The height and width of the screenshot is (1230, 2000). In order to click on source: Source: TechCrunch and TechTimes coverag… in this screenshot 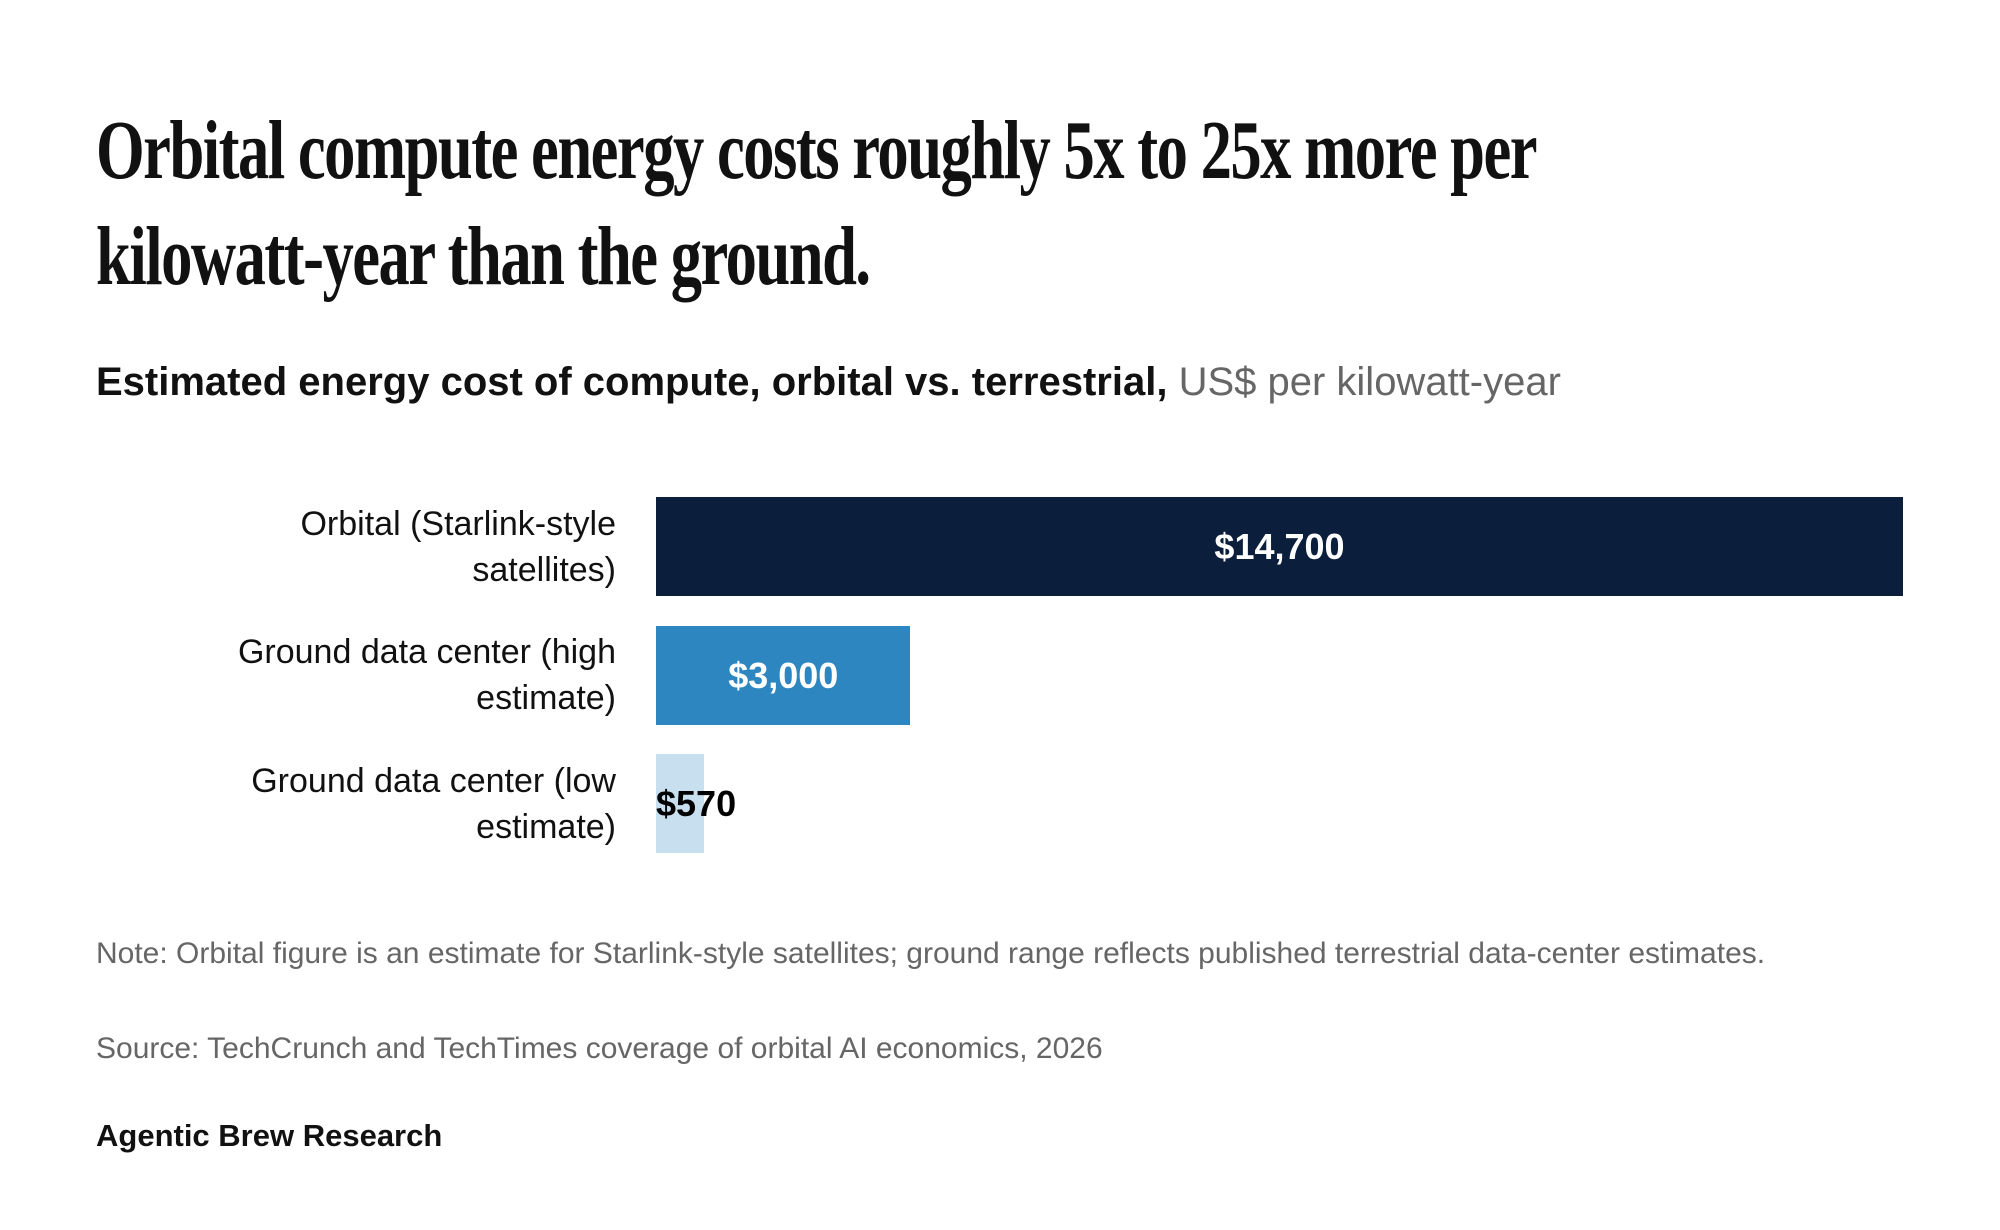, I will do `click(599, 1048)`.